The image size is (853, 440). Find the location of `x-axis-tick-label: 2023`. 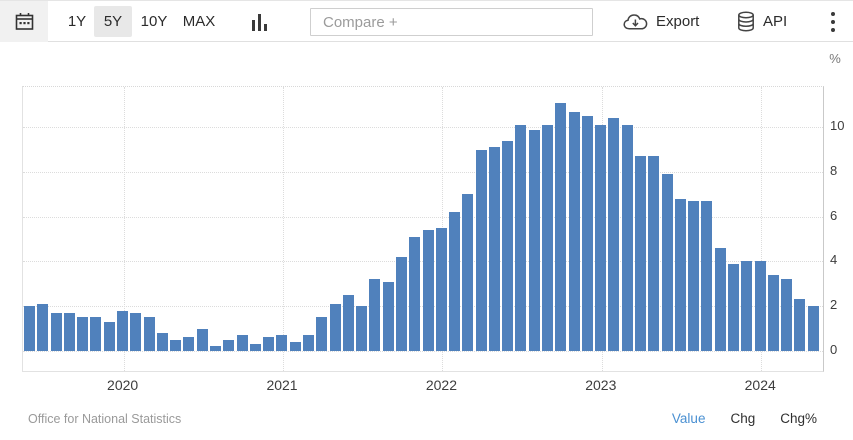

x-axis-tick-label: 2023 is located at coordinates (601, 385).